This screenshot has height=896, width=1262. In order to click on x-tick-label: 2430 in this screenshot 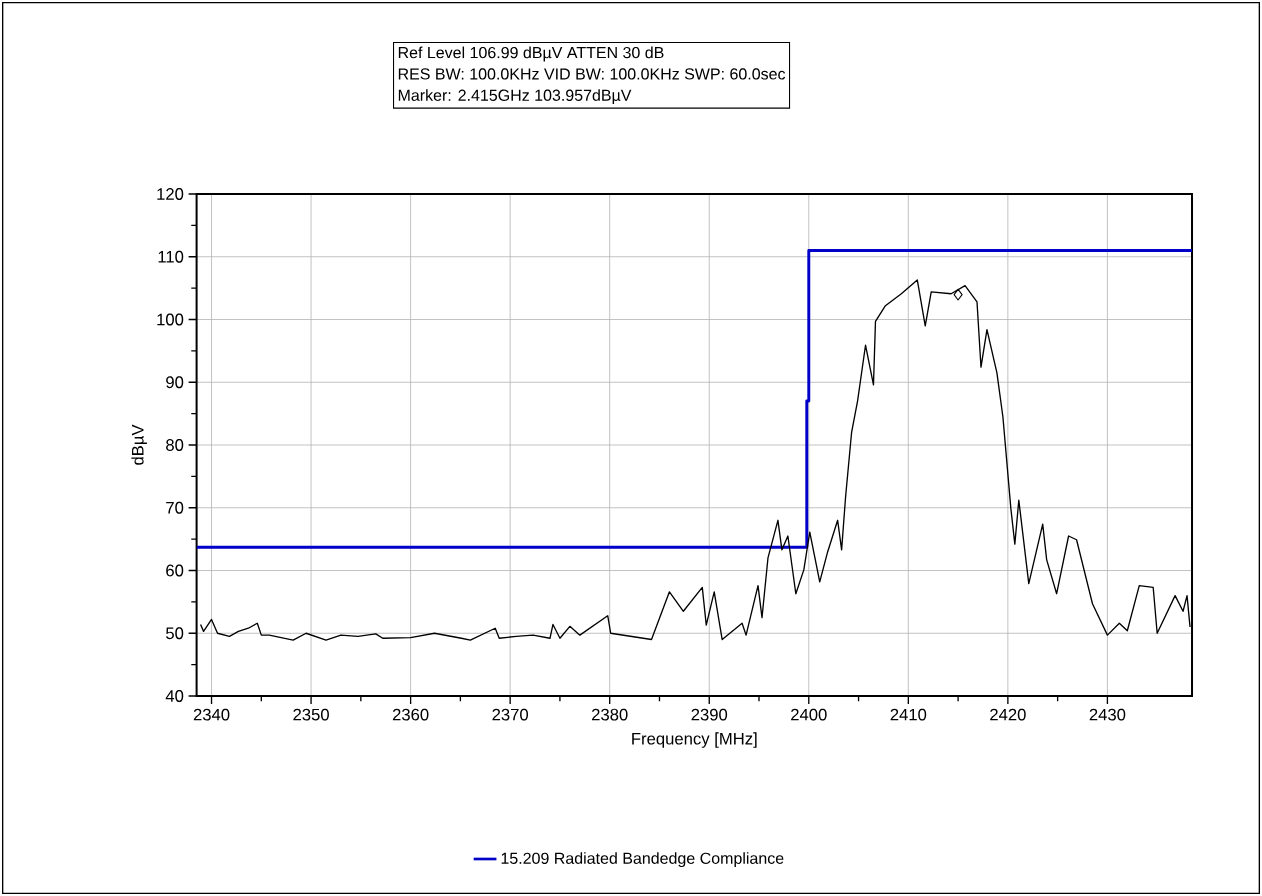, I will do `click(1107, 714)`.